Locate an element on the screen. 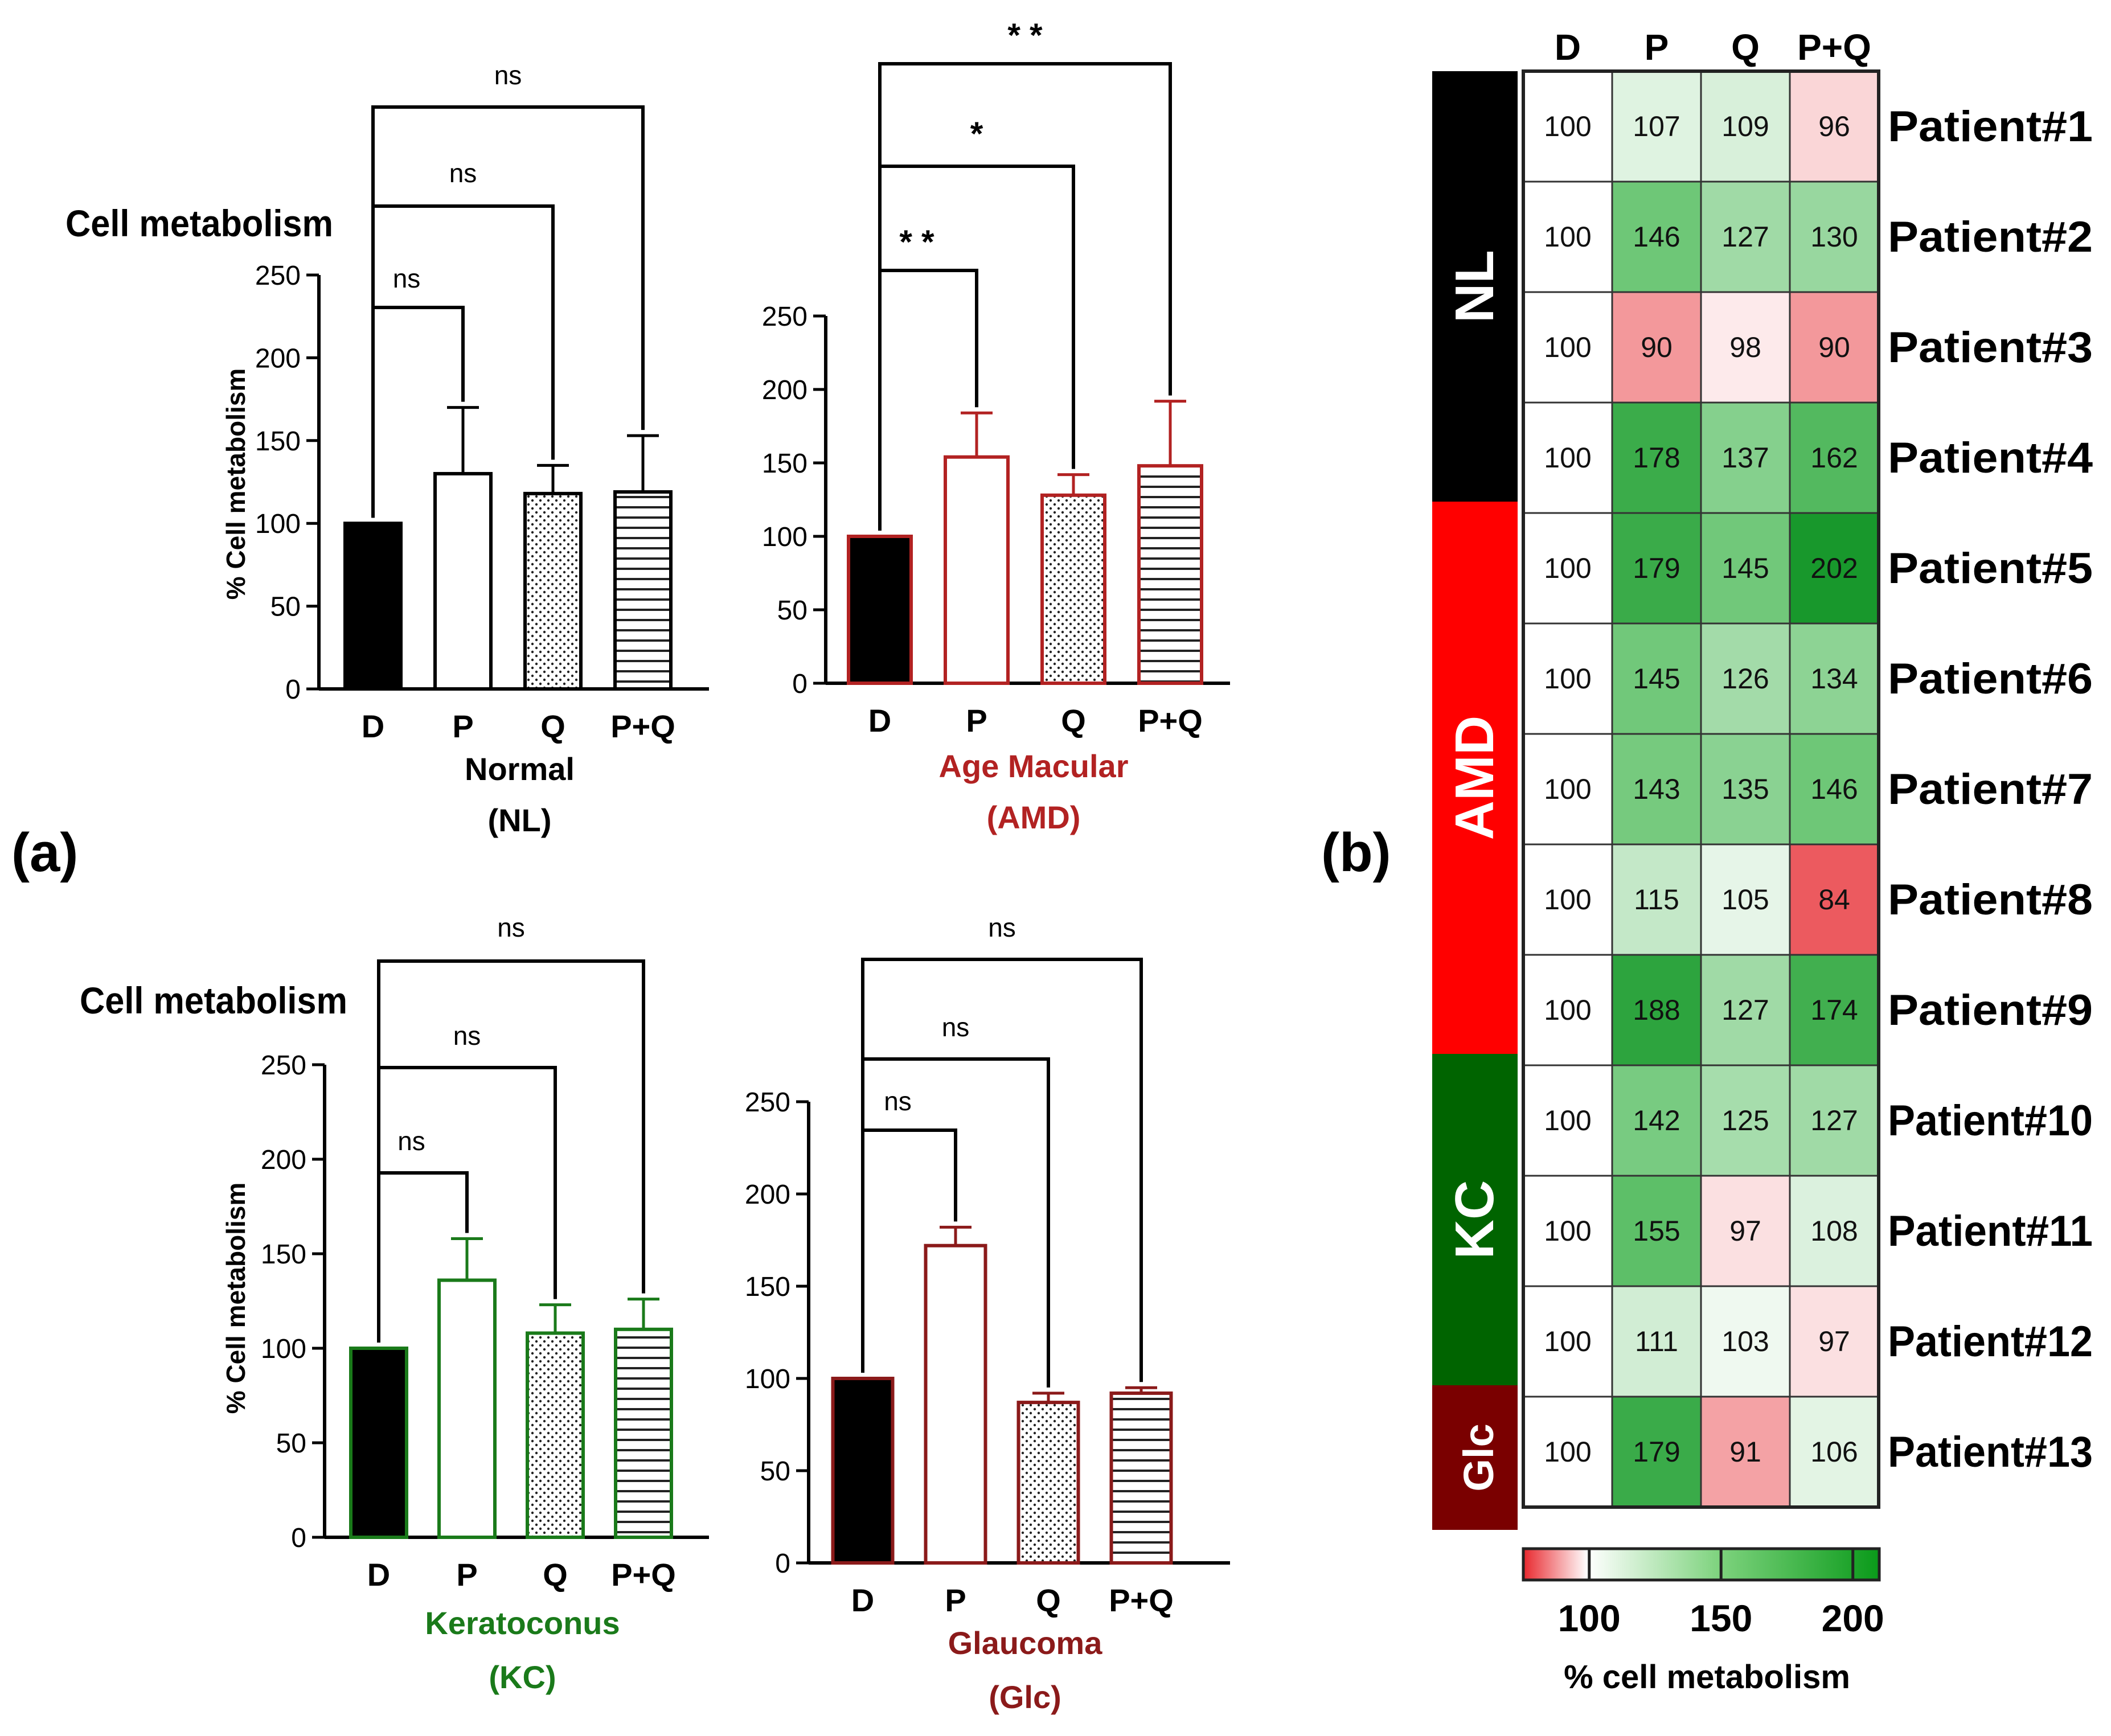 The width and height of the screenshot is (2111, 1736). heatmap-cell-value: 108 is located at coordinates (1834, 1231).